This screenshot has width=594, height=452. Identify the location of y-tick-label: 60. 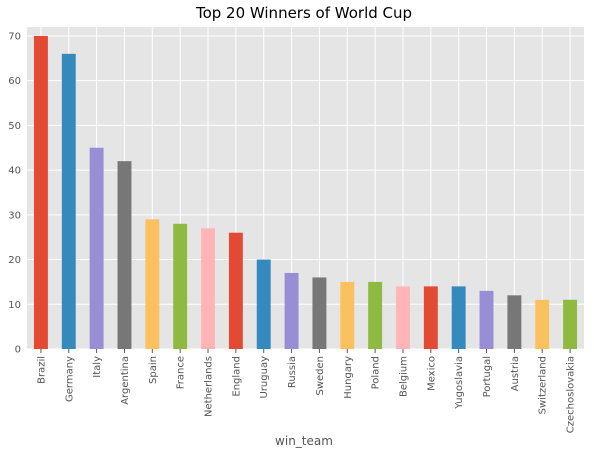
(14, 81).